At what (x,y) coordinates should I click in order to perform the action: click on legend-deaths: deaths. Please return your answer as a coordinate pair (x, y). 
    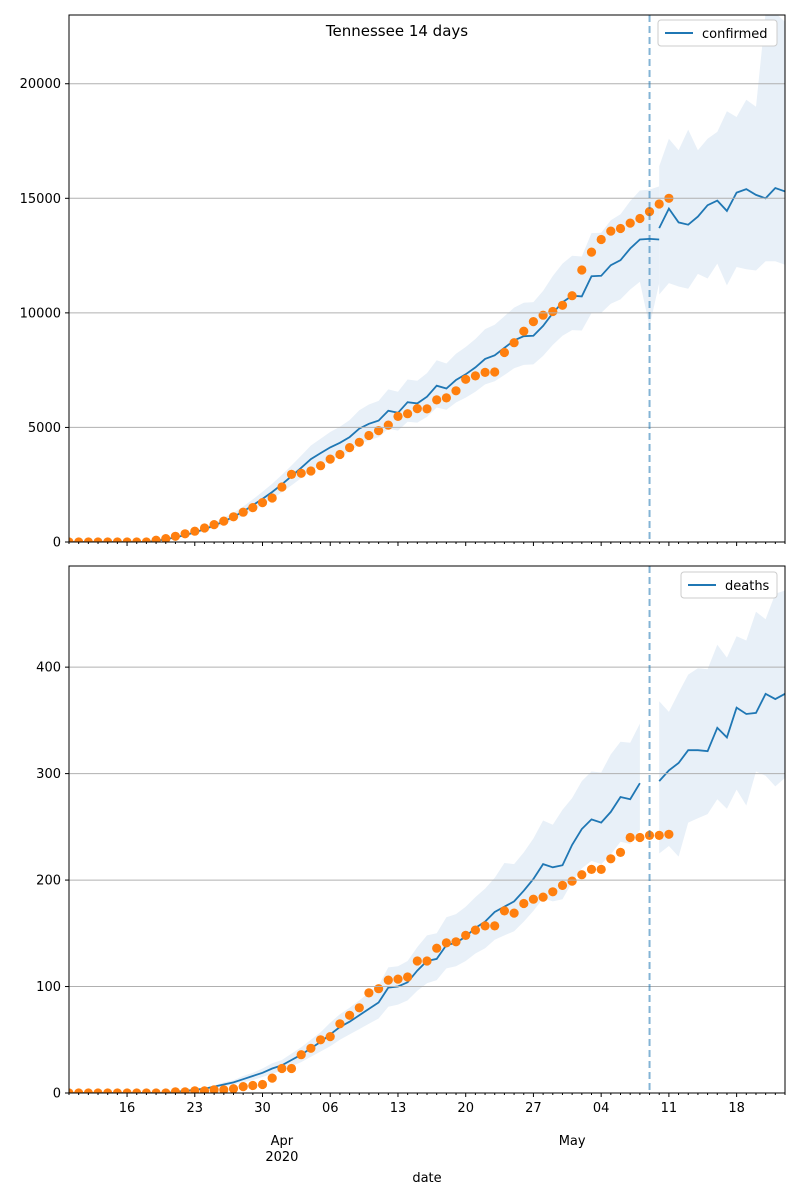
    Looking at the image, I should click on (729, 585).